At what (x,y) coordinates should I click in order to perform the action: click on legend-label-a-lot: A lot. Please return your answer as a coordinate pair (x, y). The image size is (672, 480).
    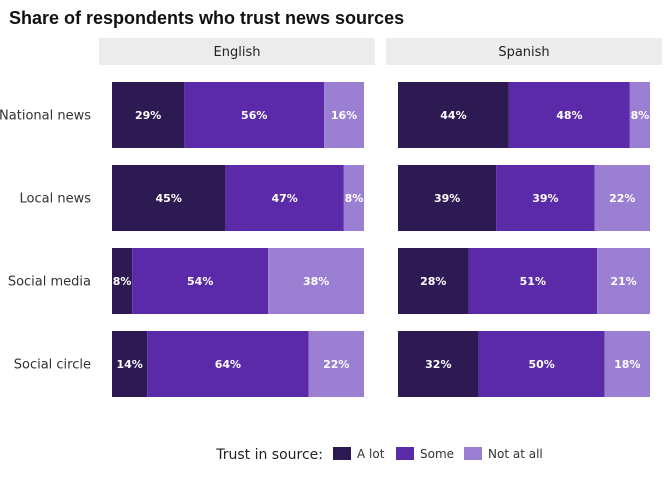
    Looking at the image, I should click on (371, 454).